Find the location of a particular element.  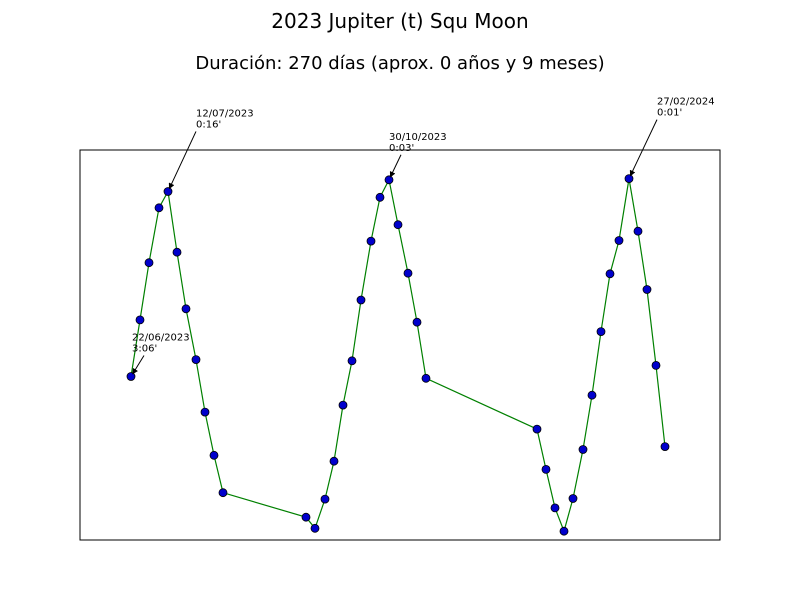

annotation-value: 0:03' is located at coordinates (401, 148).